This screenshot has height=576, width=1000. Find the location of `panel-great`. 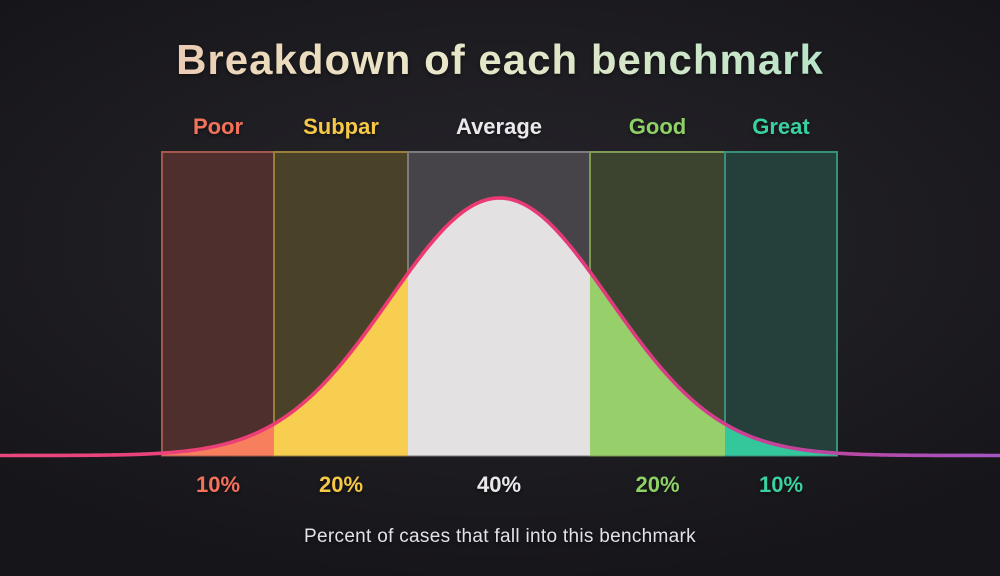

panel-great is located at coordinates (781, 304).